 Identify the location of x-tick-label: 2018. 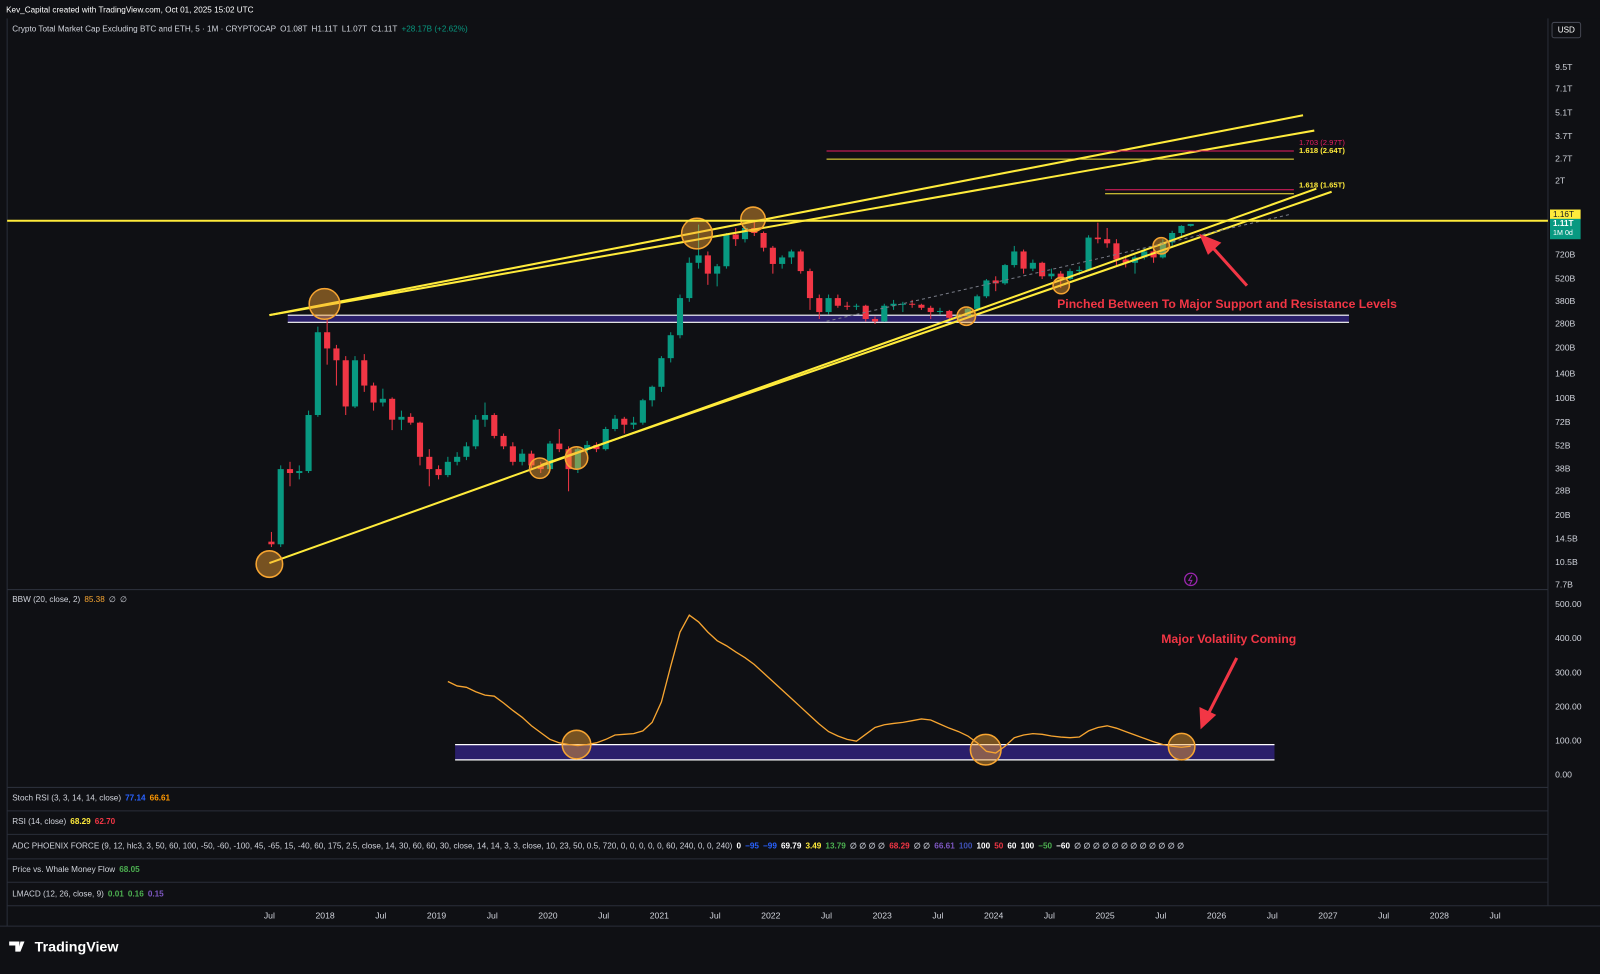
(324, 915).